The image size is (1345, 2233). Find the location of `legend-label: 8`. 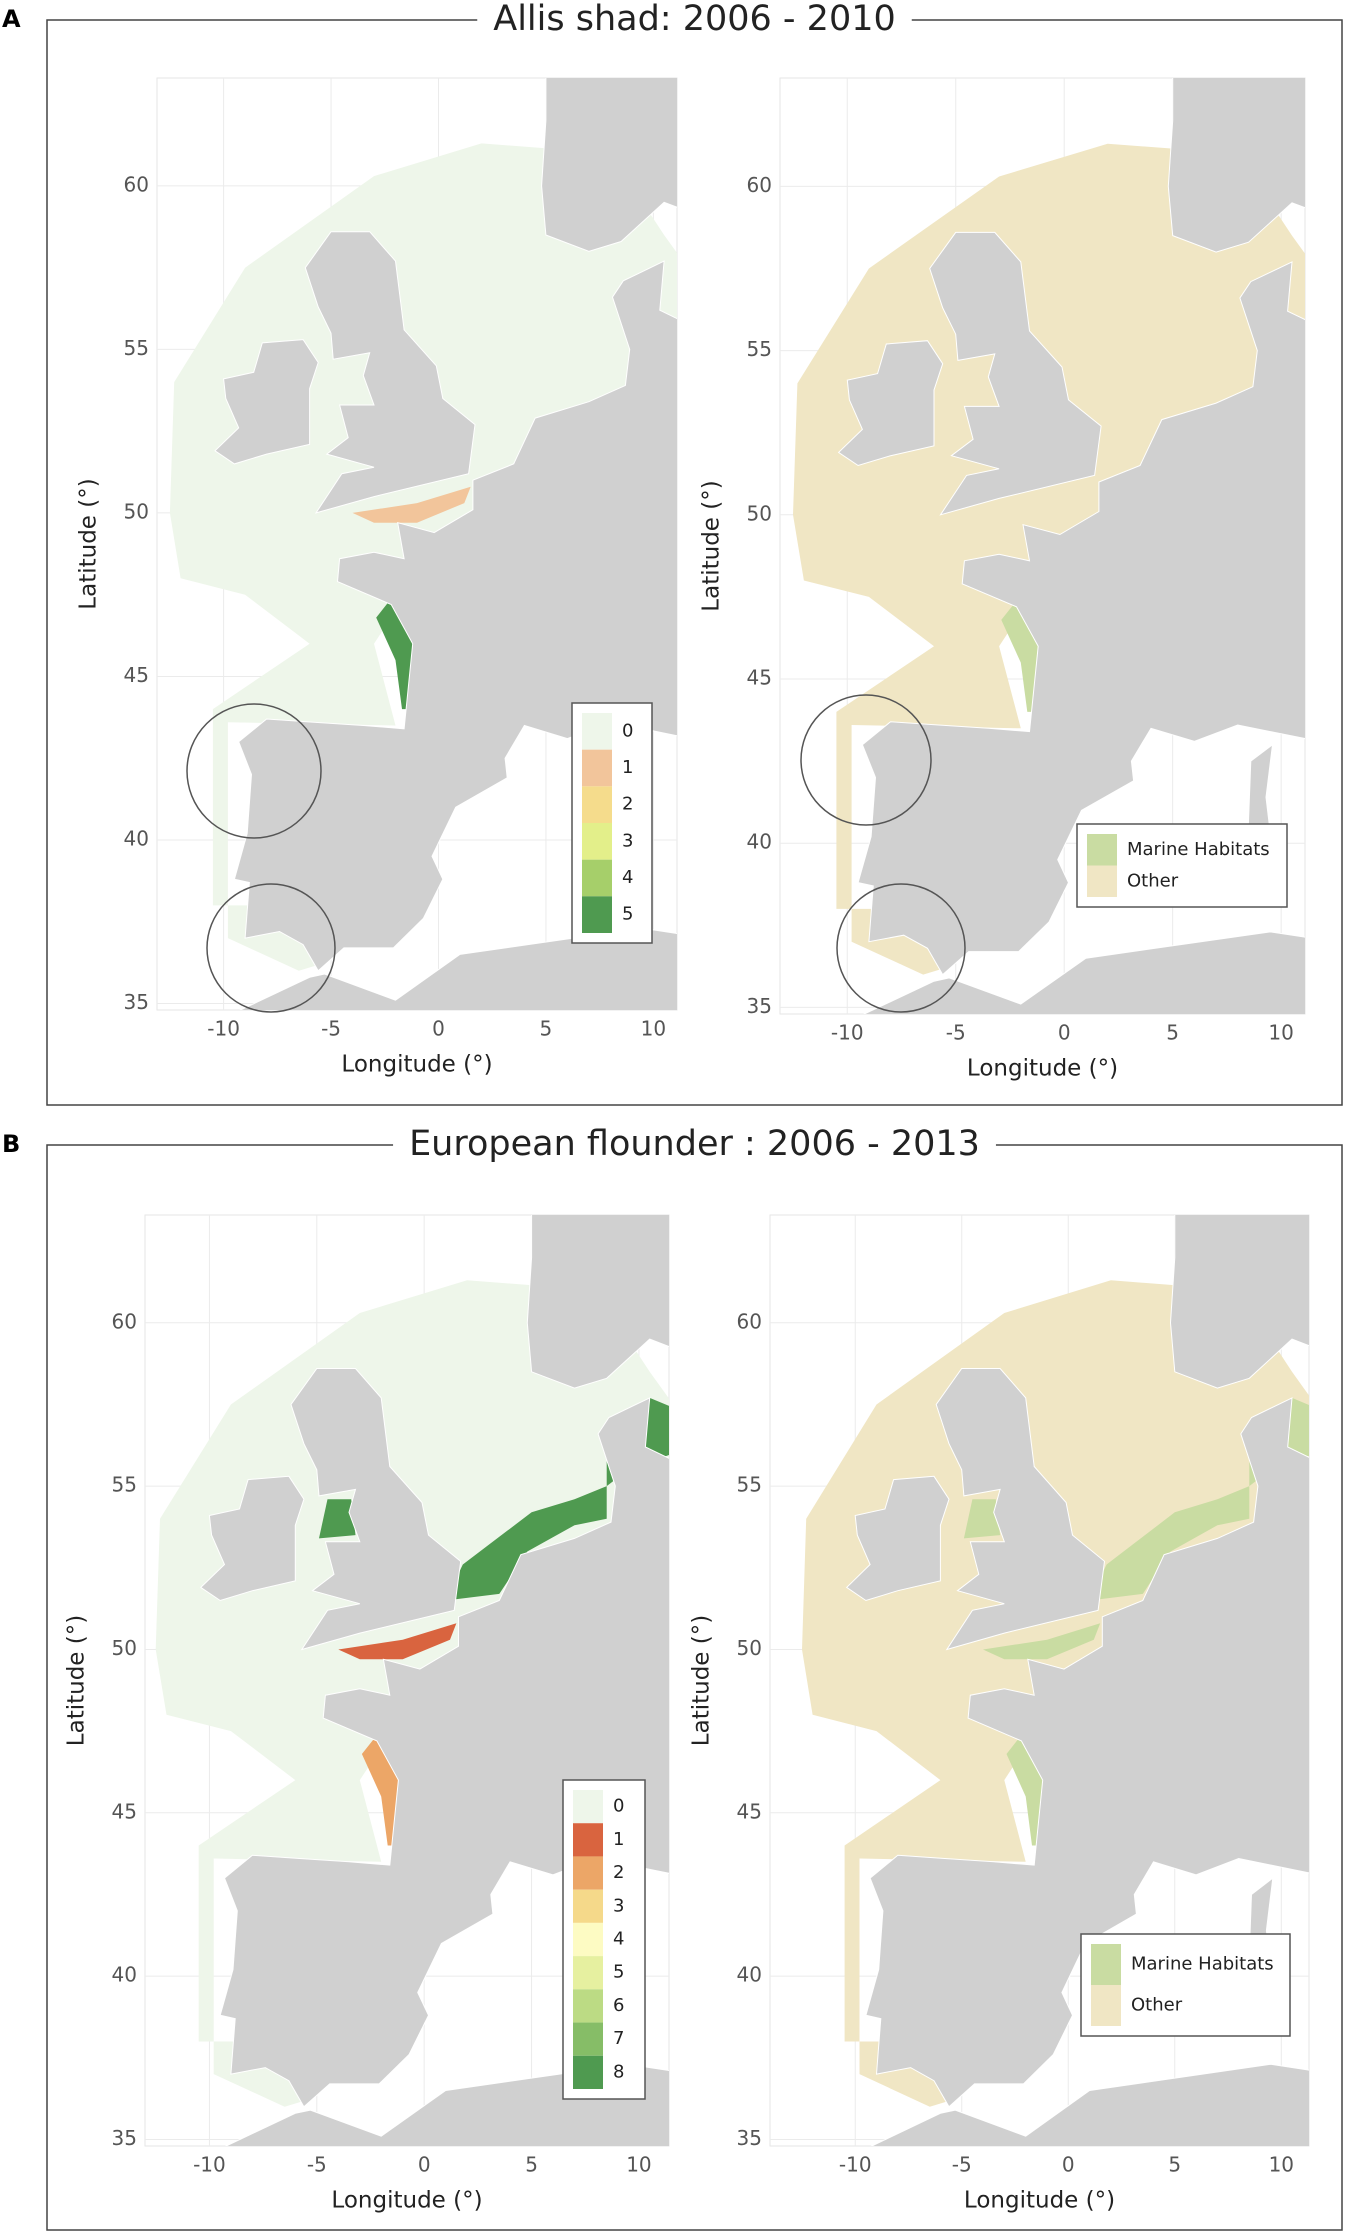

legend-label: 8 is located at coordinates (618, 2071).